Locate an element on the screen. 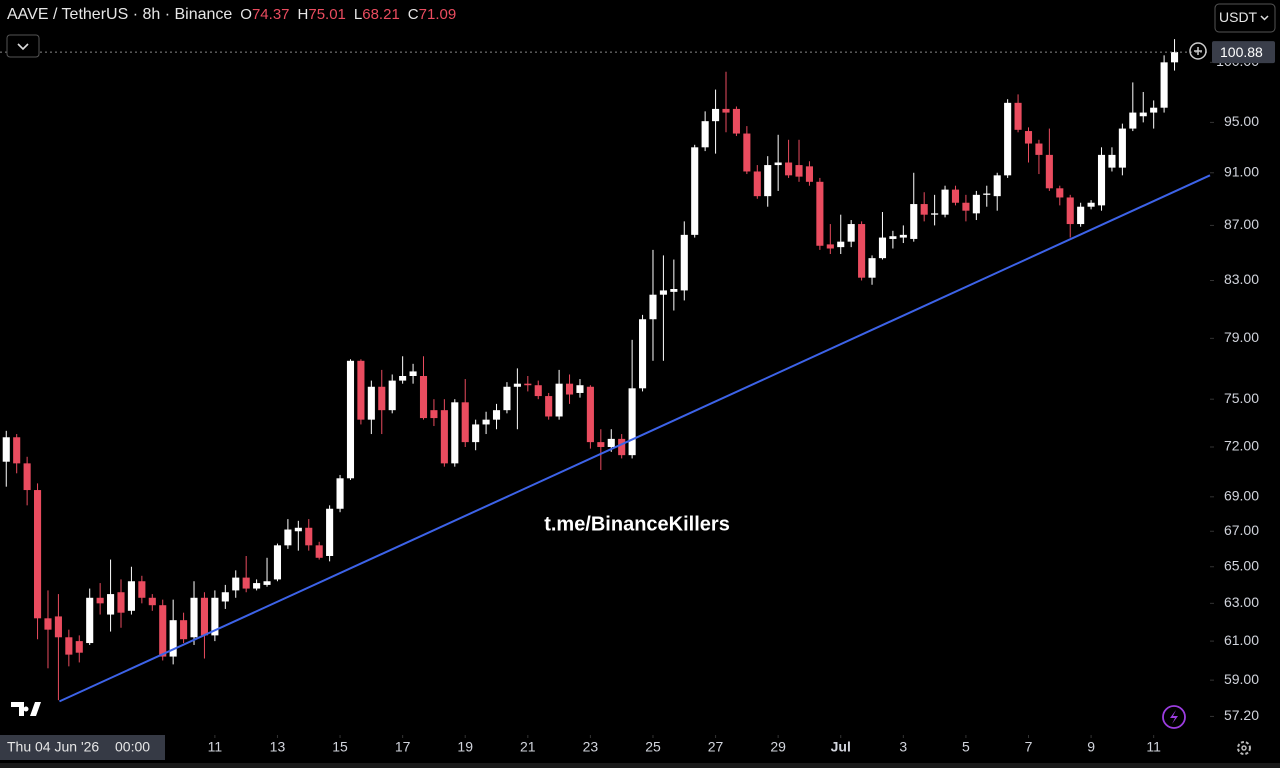  add-alert-icon is located at coordinates (1198, 51).